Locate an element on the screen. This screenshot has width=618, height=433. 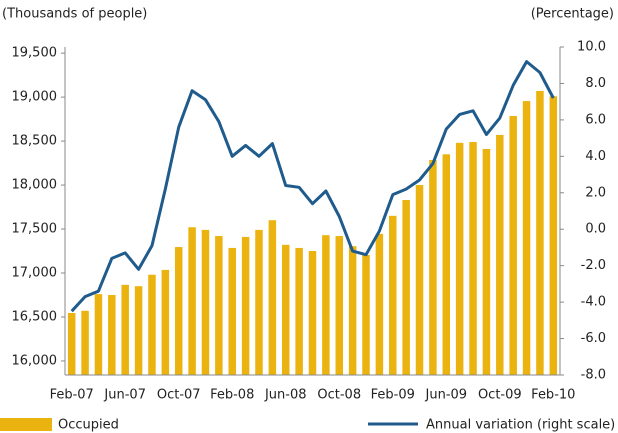
y2-tick-label: 6.0 is located at coordinates (595, 119).